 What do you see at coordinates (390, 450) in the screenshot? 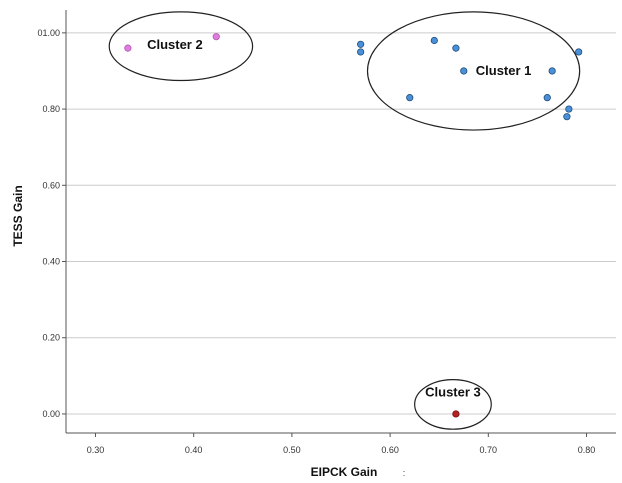
I see `x-tick-label: 0.60` at bounding box center [390, 450].